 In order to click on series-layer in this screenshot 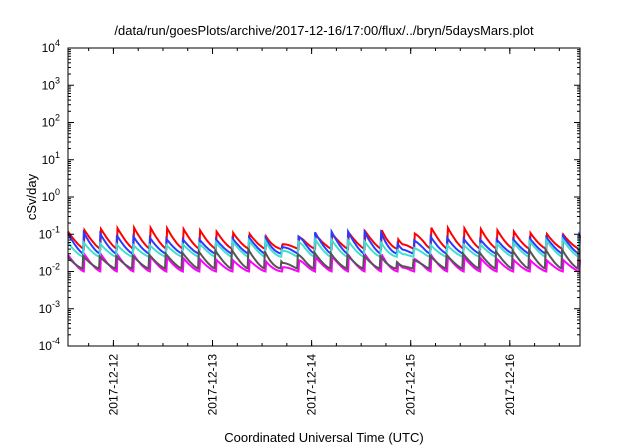, I will do `click(324, 248)`.